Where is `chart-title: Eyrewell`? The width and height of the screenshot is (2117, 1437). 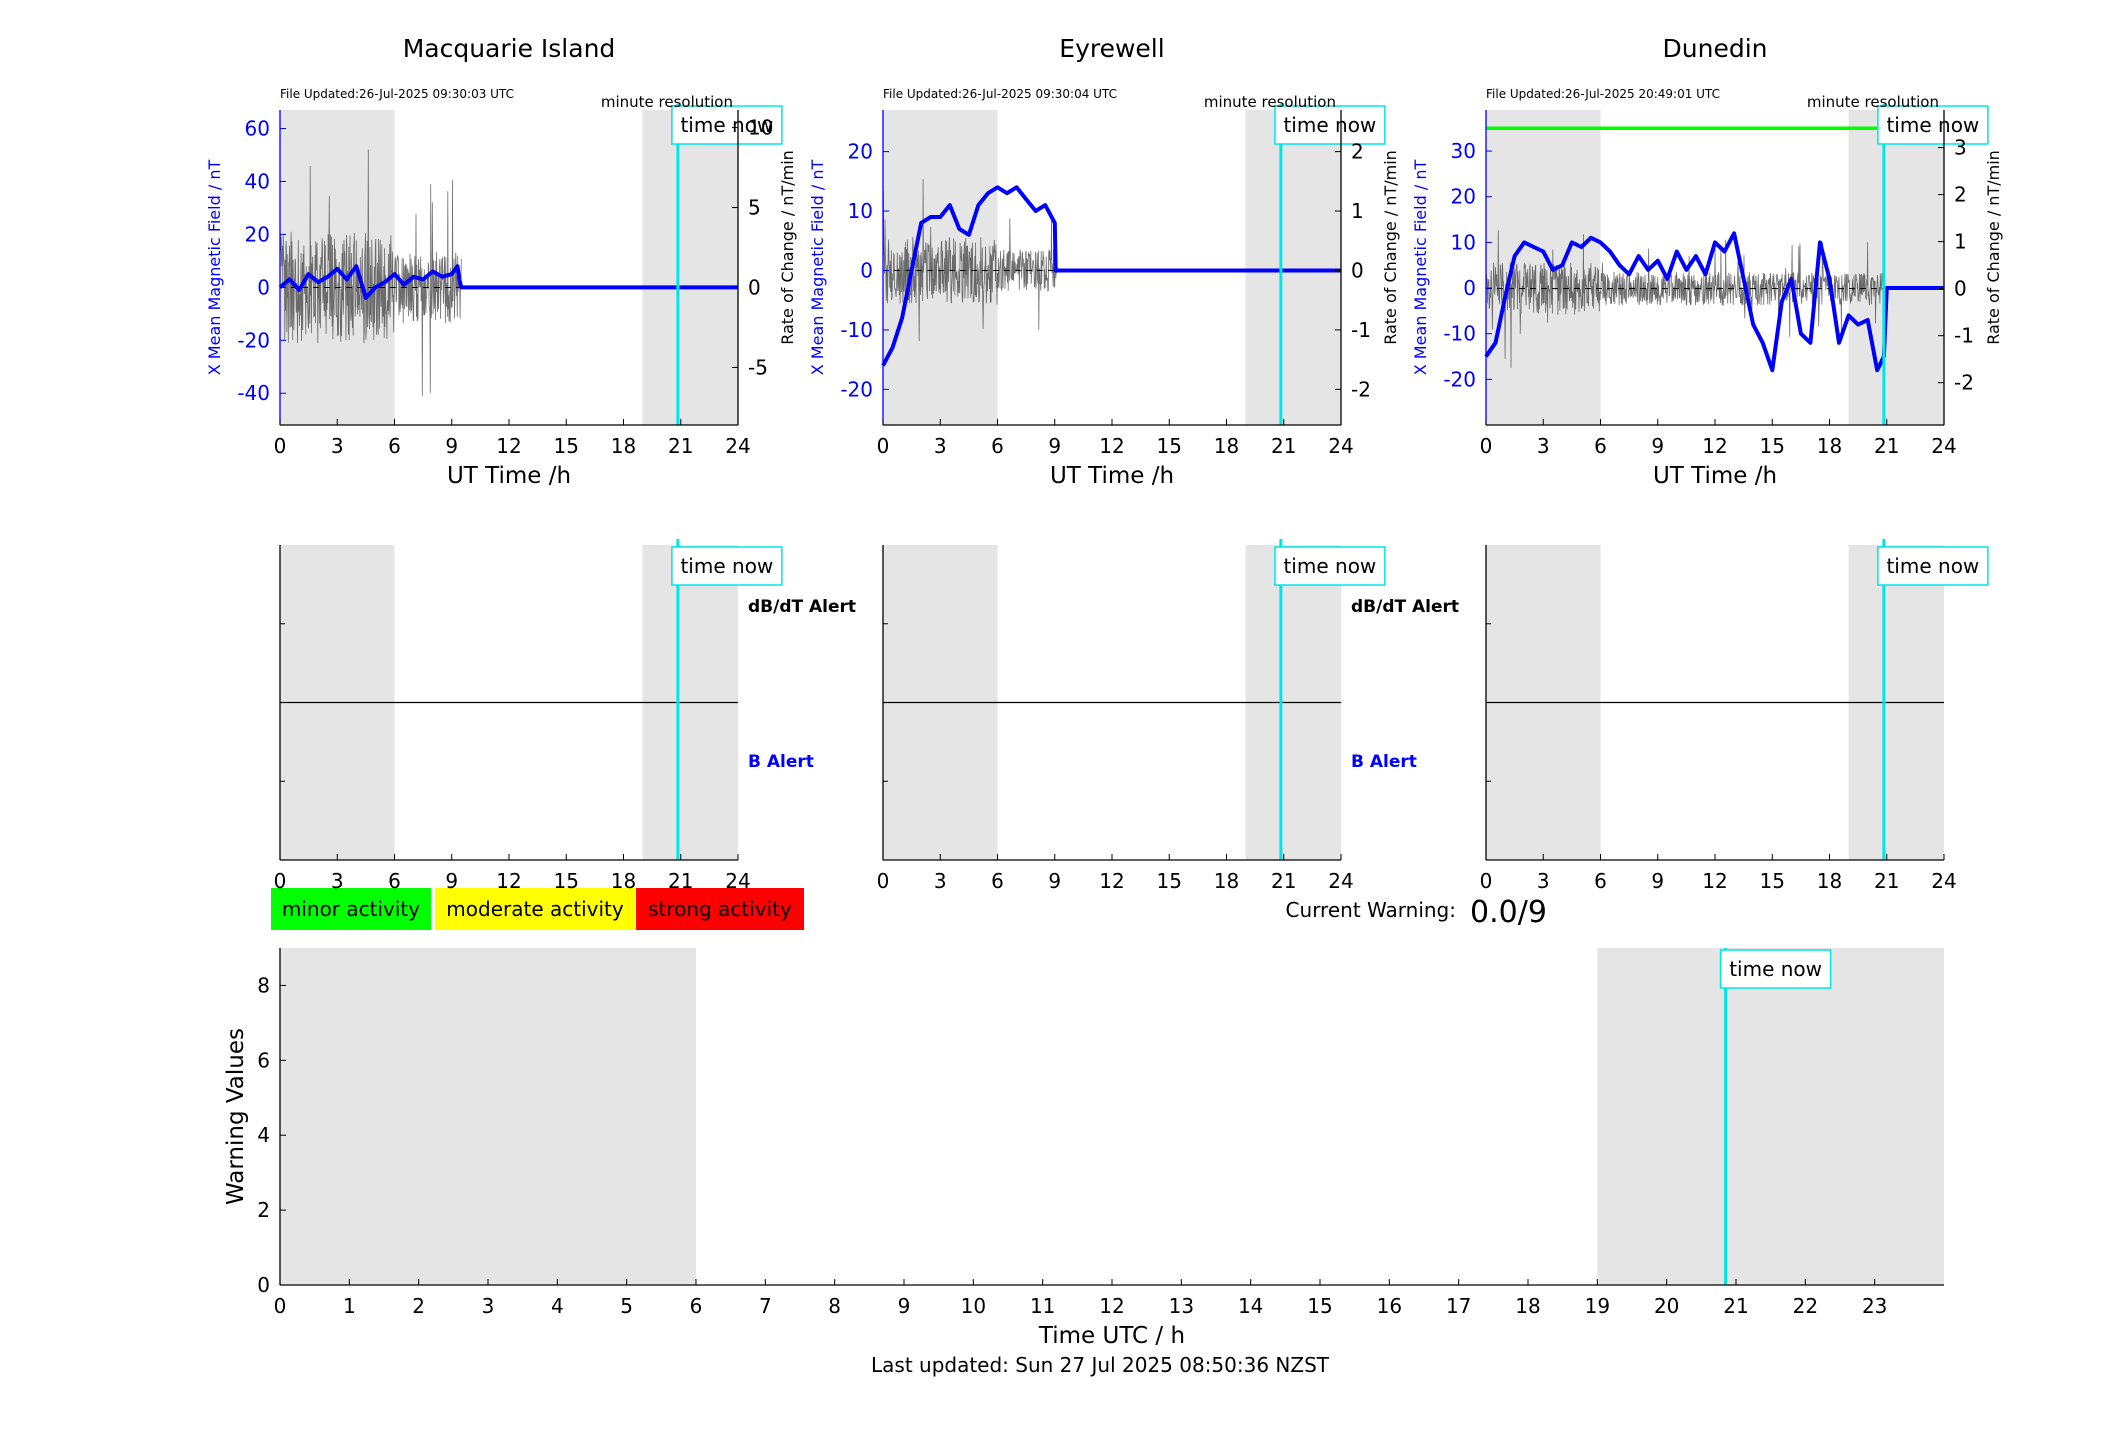 chart-title: Eyrewell is located at coordinates (1111, 48).